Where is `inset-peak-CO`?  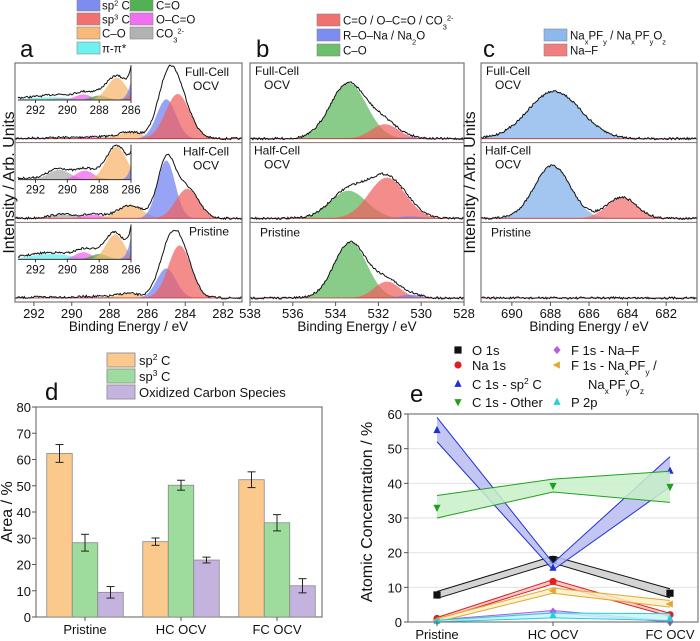
inset-peak-CO is located at coordinates (74, 163).